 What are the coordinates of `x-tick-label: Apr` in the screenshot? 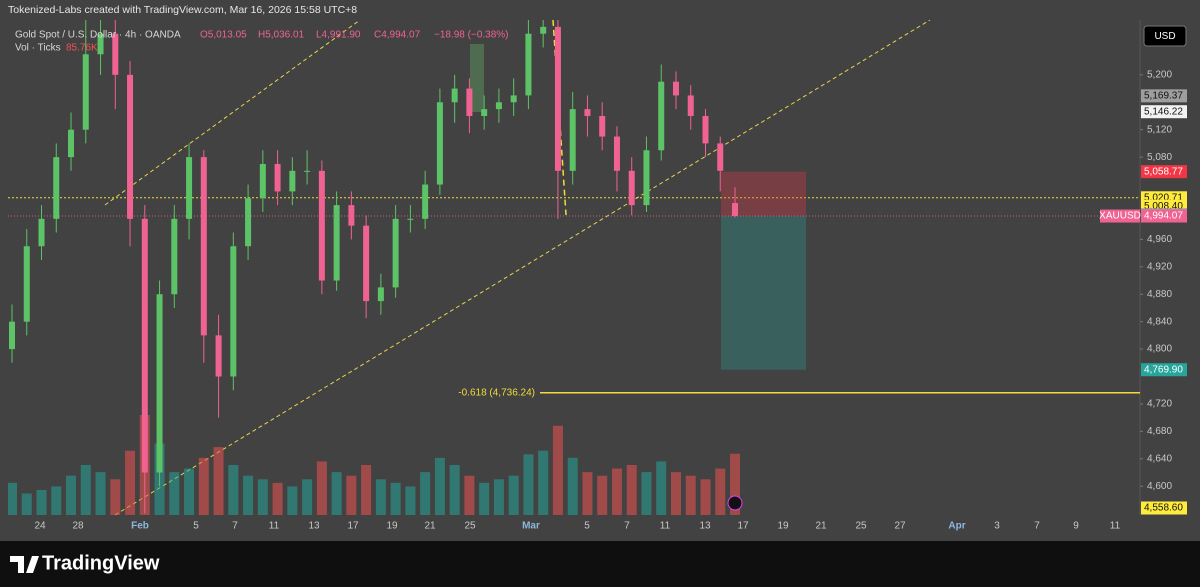 It's located at (956, 526).